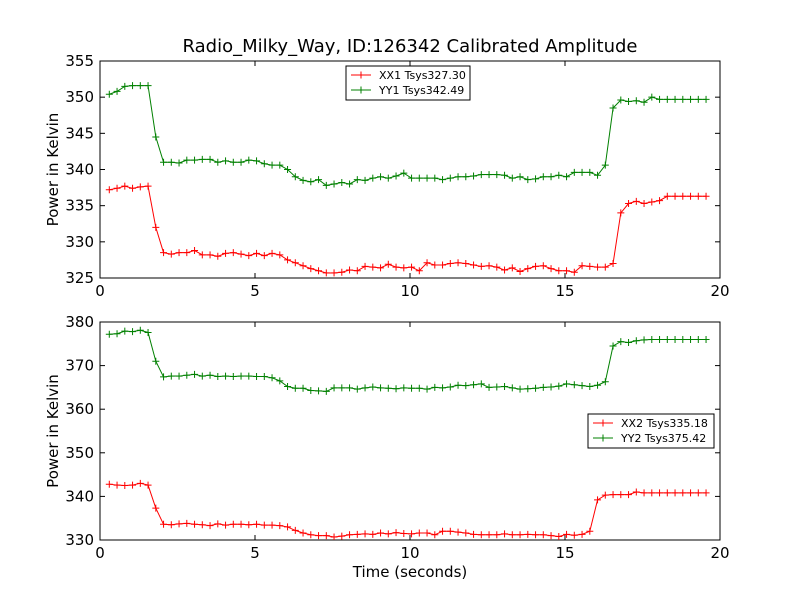 The image size is (800, 600). Describe the element at coordinates (79, 540) in the screenshot. I see `y-tick-label: 330` at that location.